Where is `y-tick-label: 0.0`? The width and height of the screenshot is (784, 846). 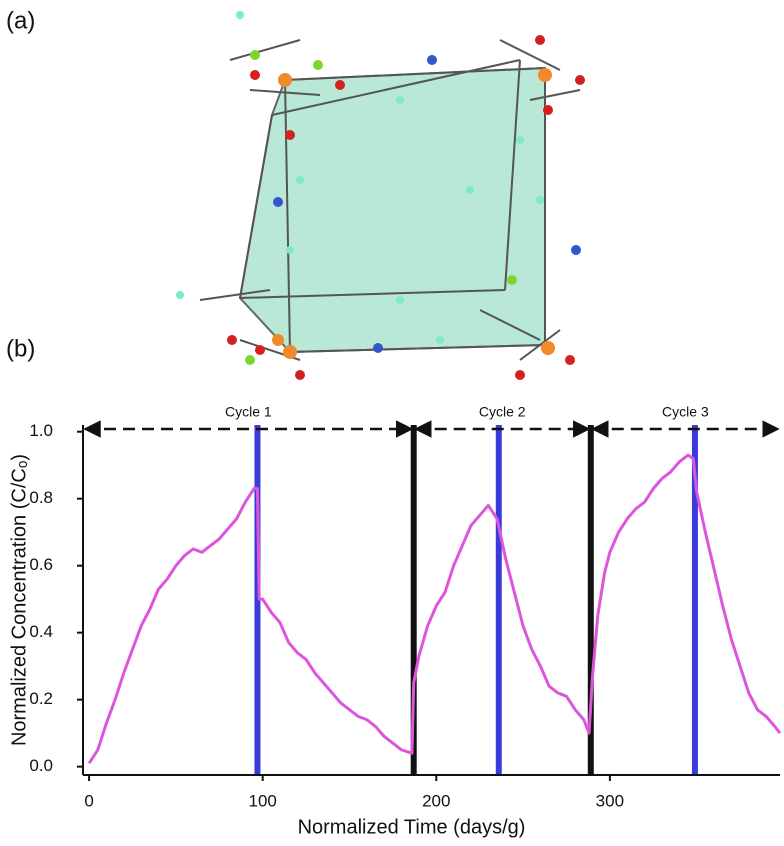 y-tick-label: 0.0 is located at coordinates (41, 765).